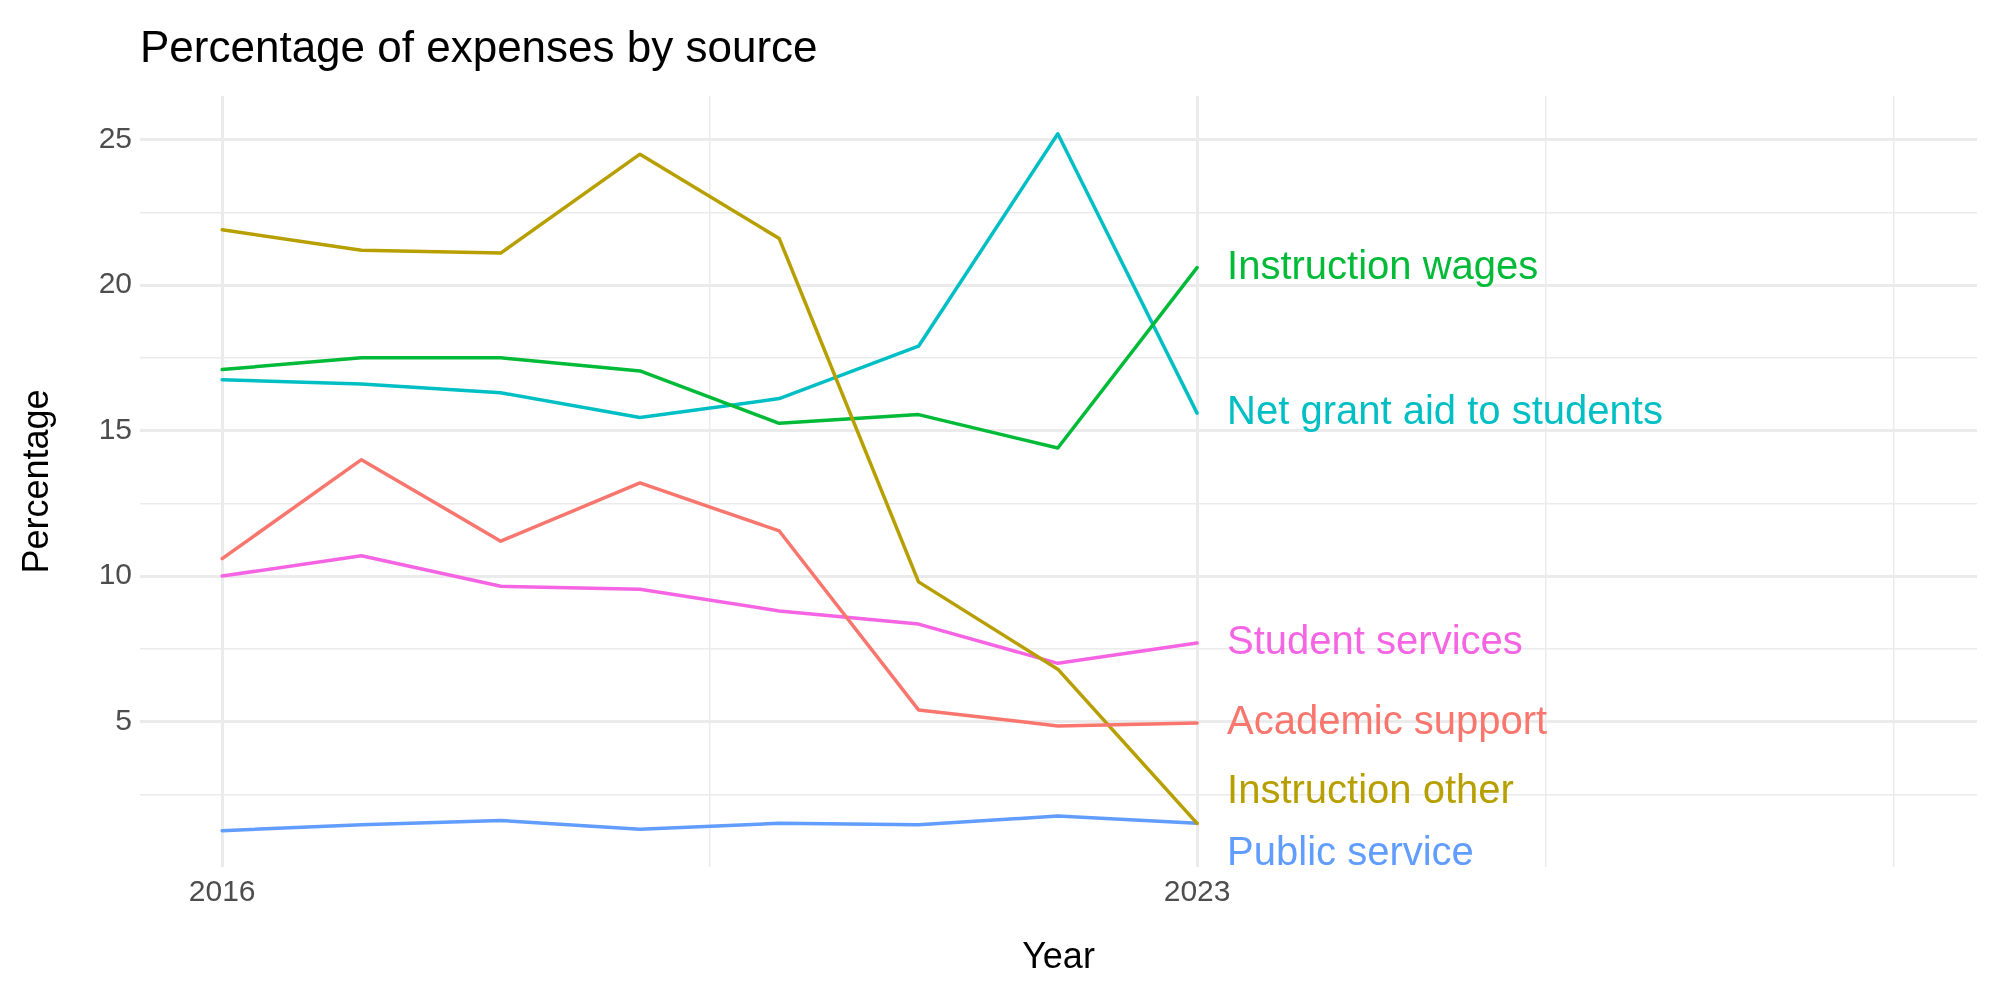  I want to click on y-tick-label: 5, so click(123, 719).